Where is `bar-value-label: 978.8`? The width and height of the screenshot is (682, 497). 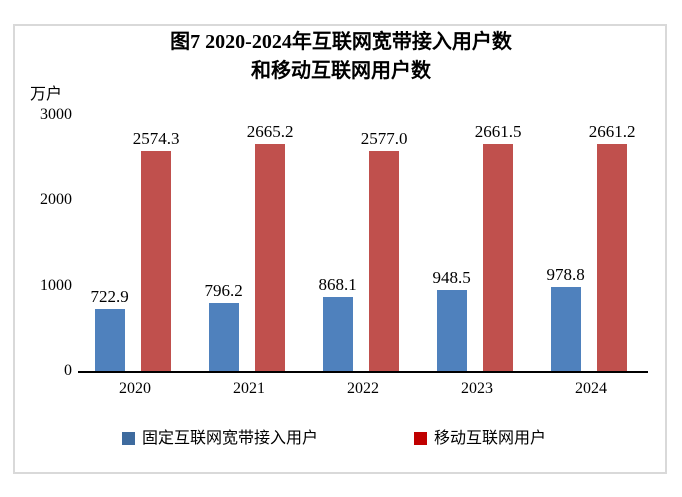 bar-value-label: 978.8 is located at coordinates (565, 275).